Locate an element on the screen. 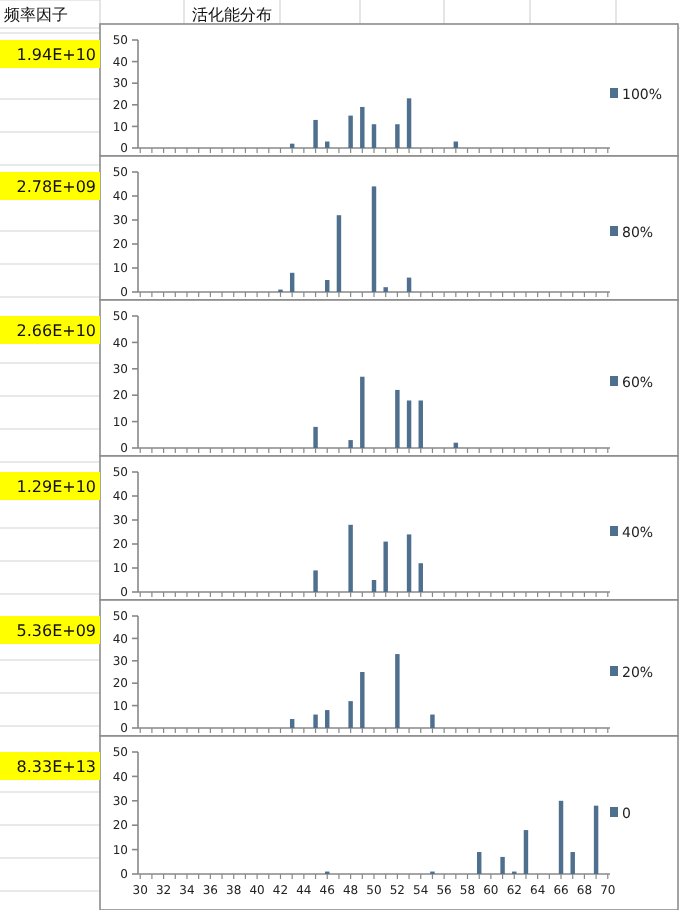 The height and width of the screenshot is (910, 680). text: 活化能分布 is located at coordinates (232, 14).